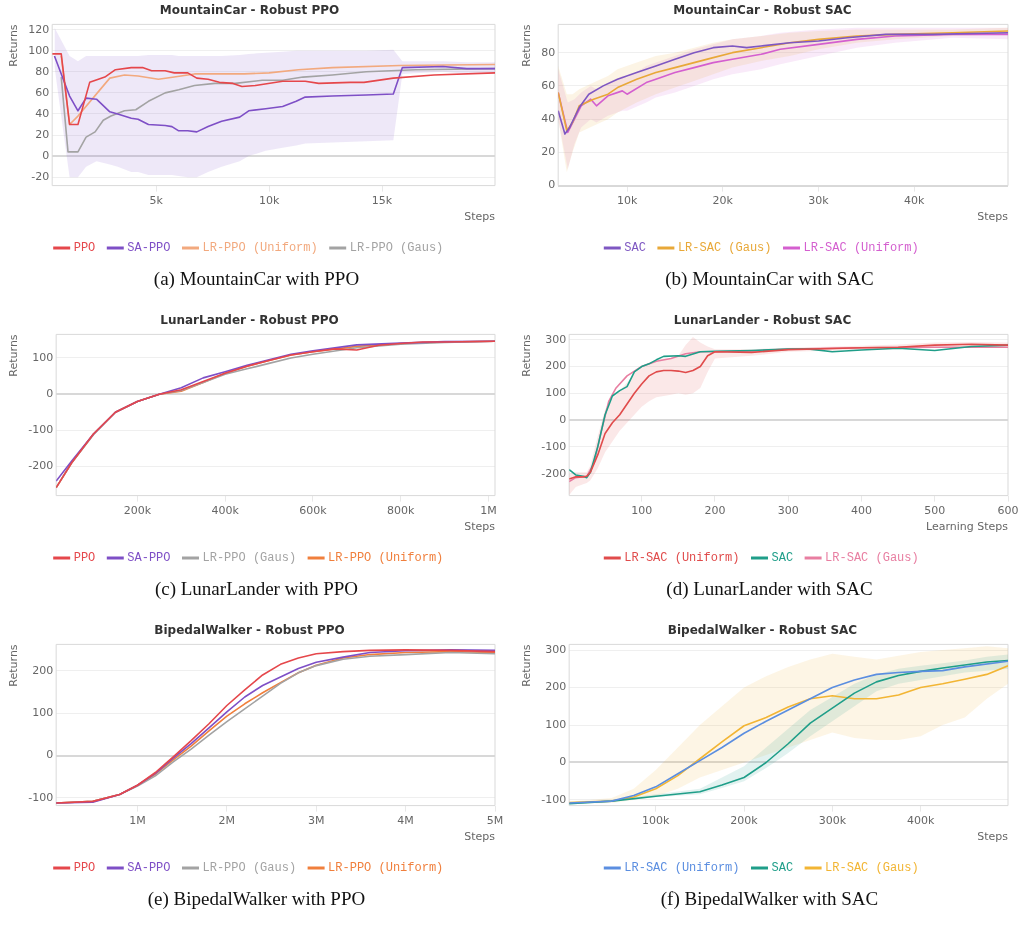 This screenshot has width=1026, height=939. I want to click on x-tick-label: 800k, so click(400, 511).